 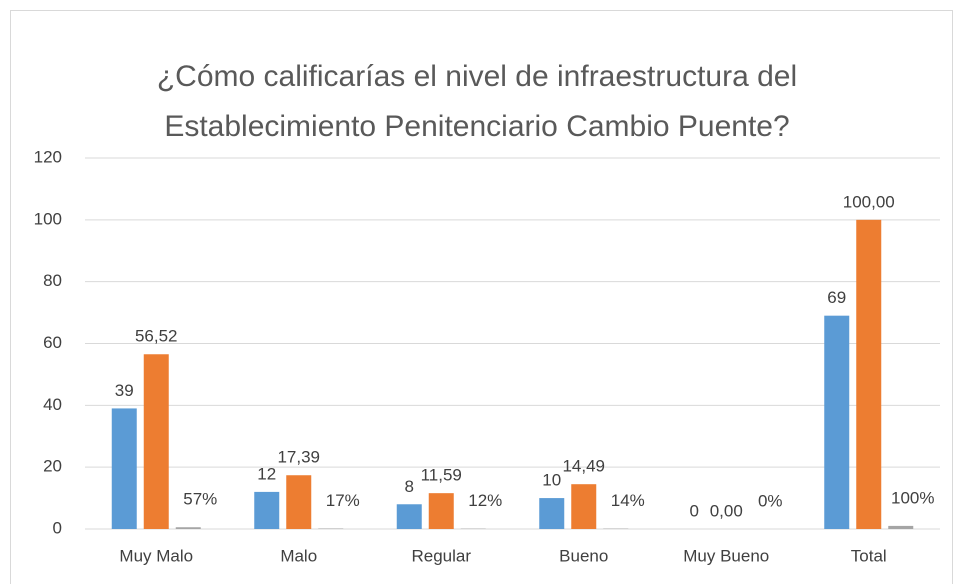 What do you see at coordinates (770, 500) in the screenshot?
I see `data-label: 0%` at bounding box center [770, 500].